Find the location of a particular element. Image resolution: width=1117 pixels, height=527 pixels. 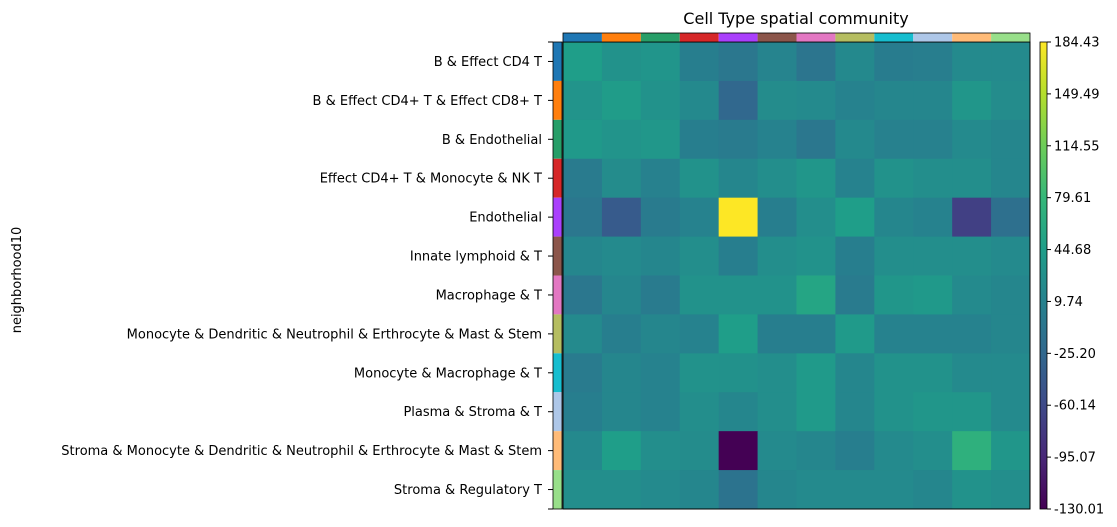

row-label: Effect CD4+ T & Monocyte & NK T is located at coordinates (431, 179).